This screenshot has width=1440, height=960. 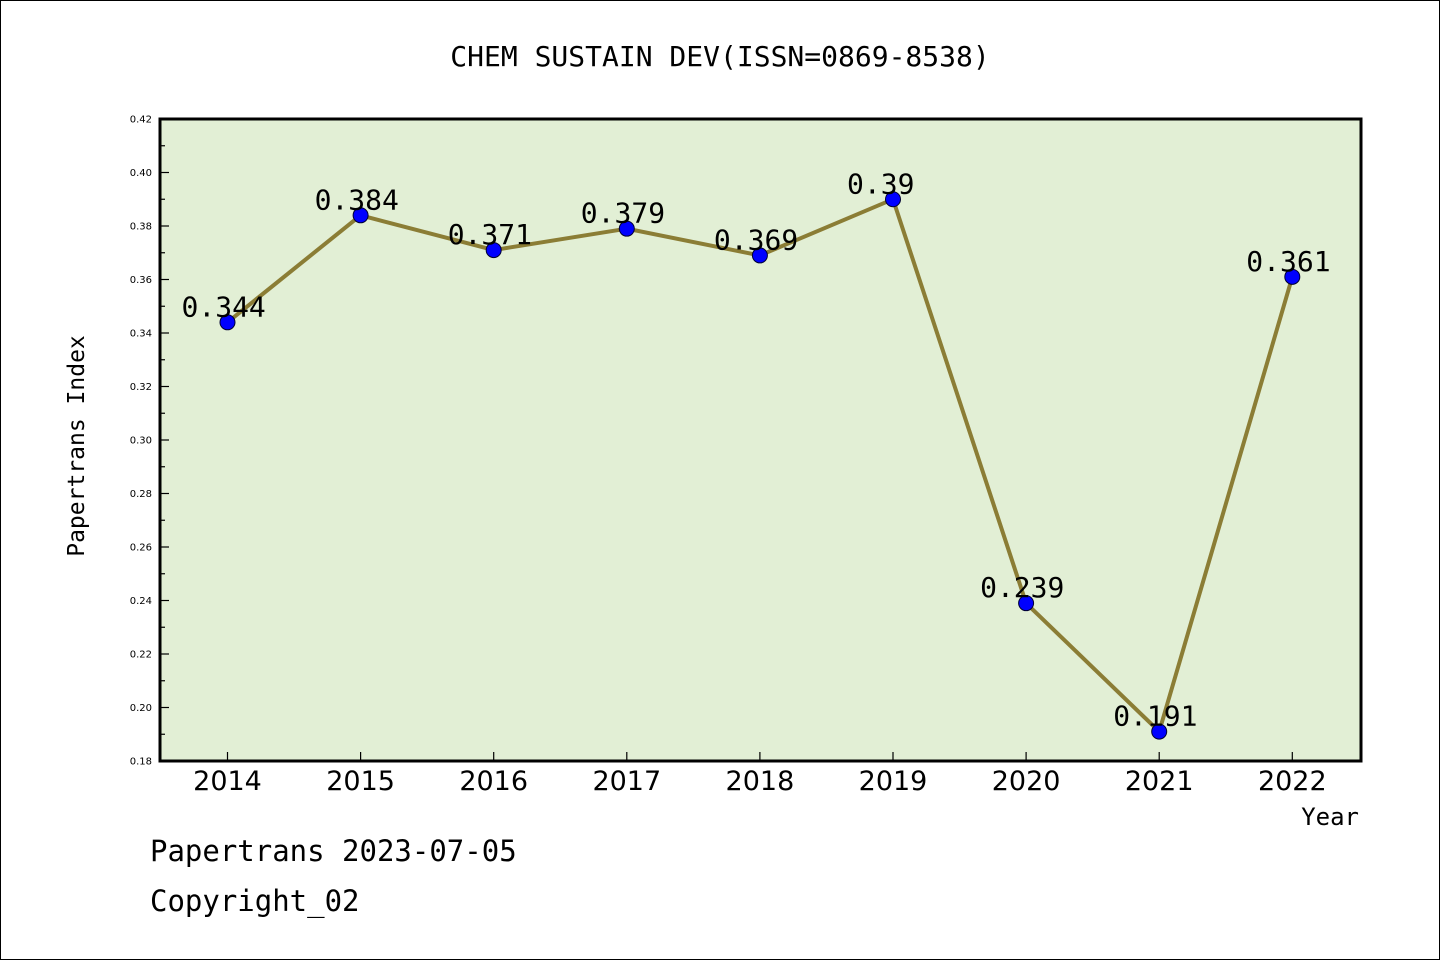 I want to click on x-tick-label: 2022, so click(x=1292, y=781).